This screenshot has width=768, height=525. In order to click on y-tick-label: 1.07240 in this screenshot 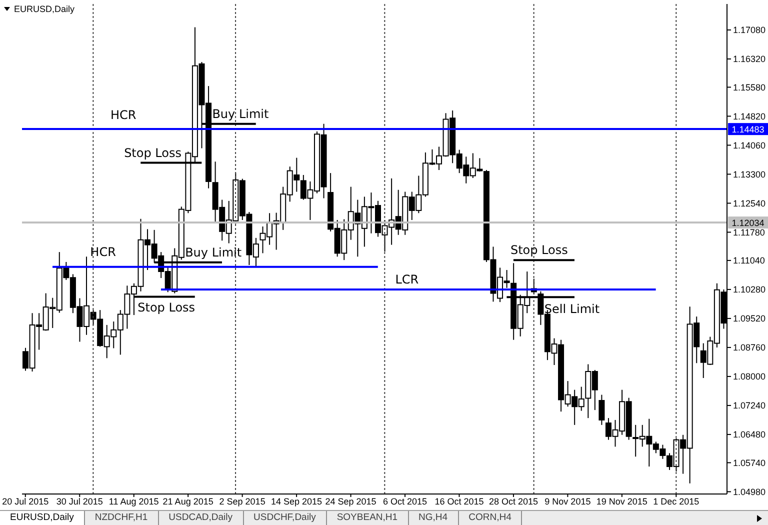, I will do `click(749, 405)`.